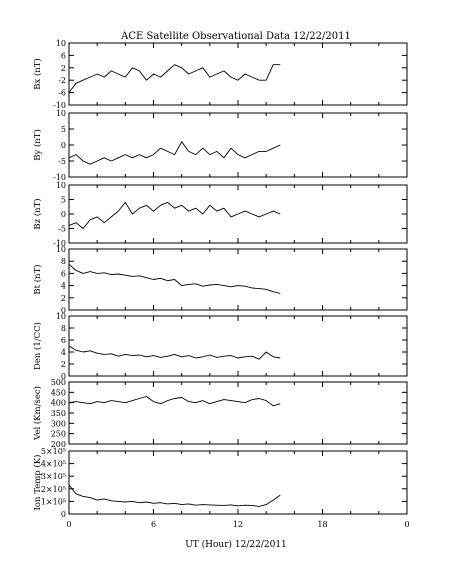 Image resolution: width=453 pixels, height=566 pixels. I want to click on x-tick-label: 6, so click(153, 524).